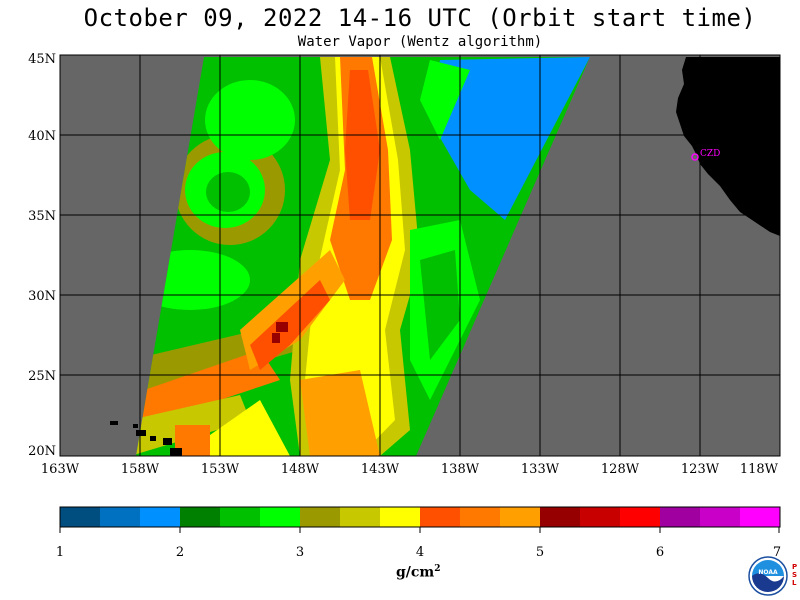 This screenshot has width=800, height=600. Describe the element at coordinates (42, 296) in the screenshot. I see `lat-label: 30N` at that location.